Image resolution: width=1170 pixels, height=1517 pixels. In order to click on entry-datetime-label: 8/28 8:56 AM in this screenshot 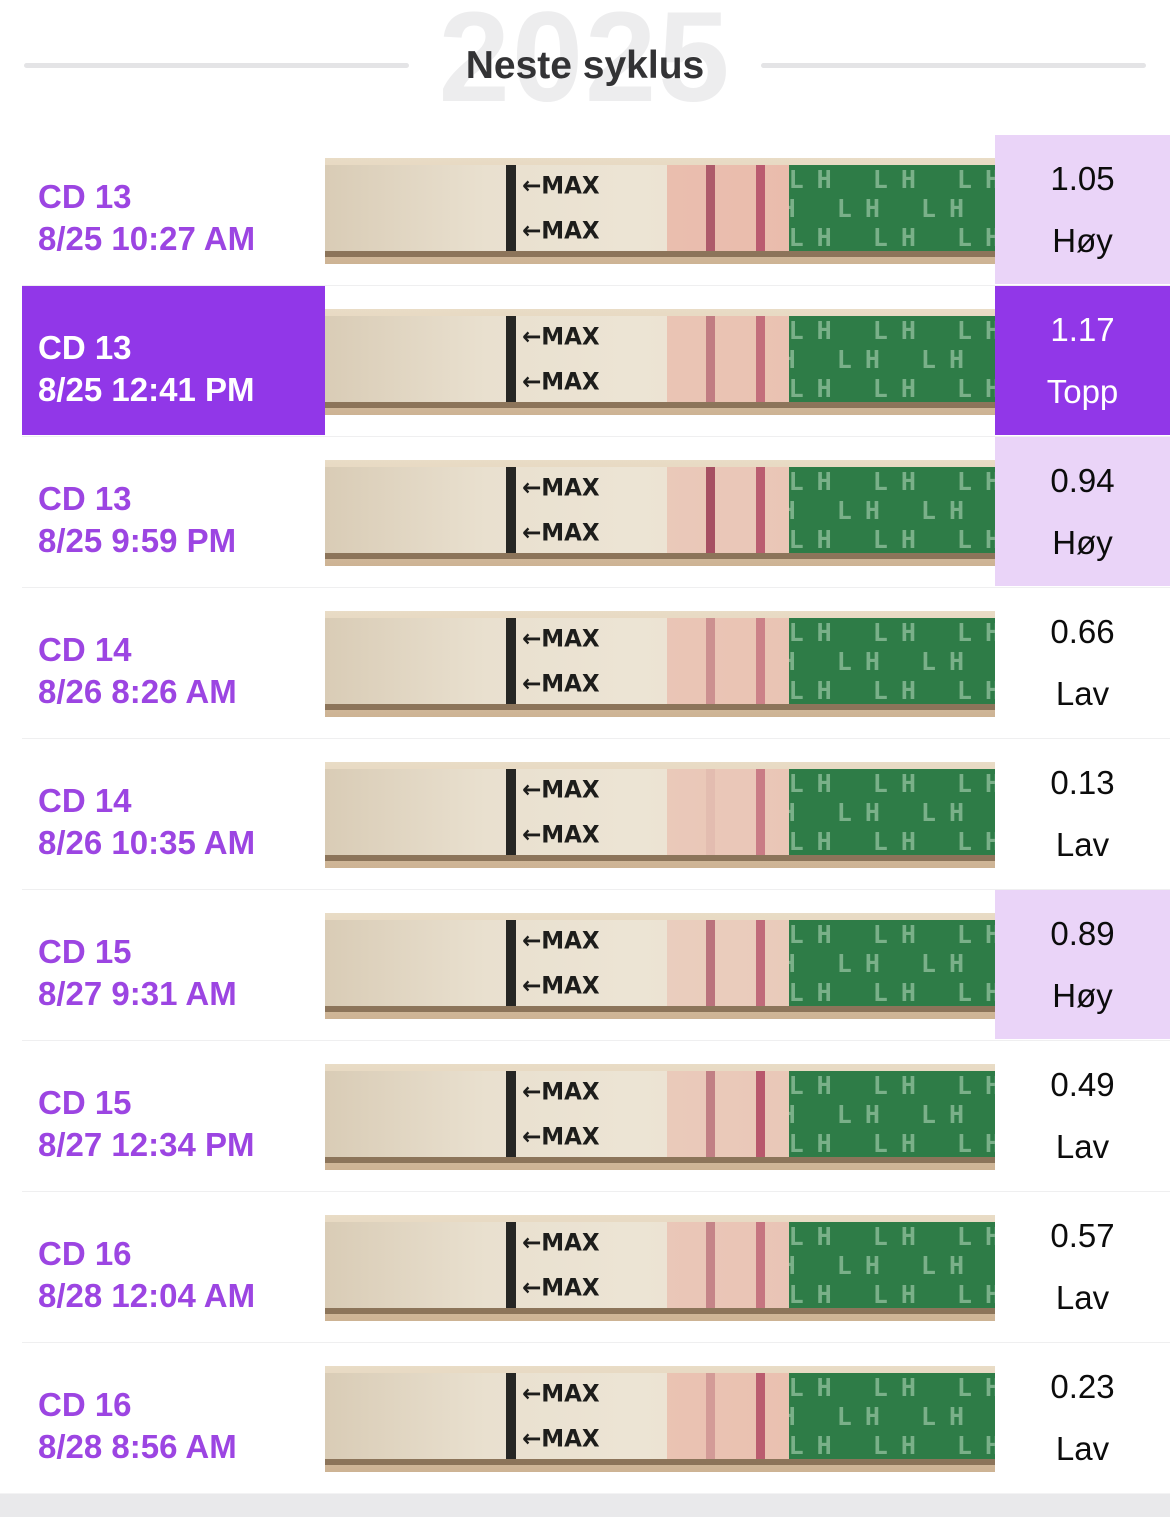, I will do `click(137, 1446)`.